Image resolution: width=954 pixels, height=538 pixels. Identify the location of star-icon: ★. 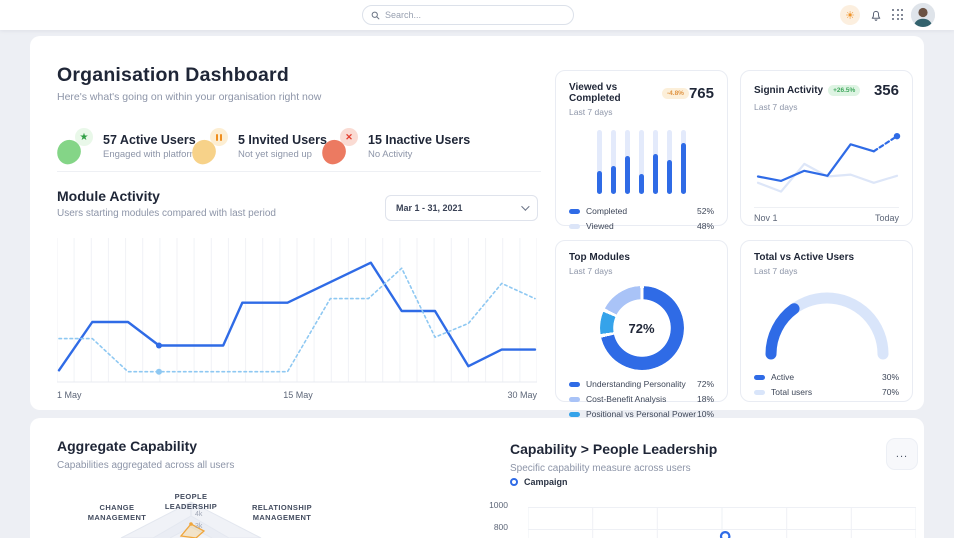
(84, 137).